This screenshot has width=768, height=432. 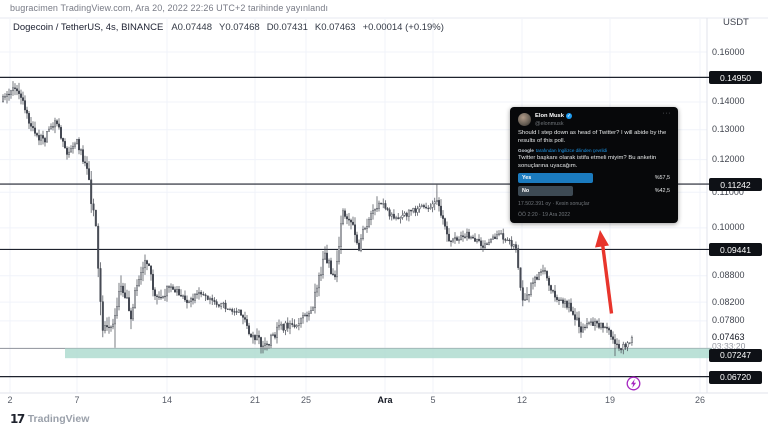 What do you see at coordinates (735, 355) in the screenshot?
I see `price-level-badge: 0.07247` at bounding box center [735, 355].